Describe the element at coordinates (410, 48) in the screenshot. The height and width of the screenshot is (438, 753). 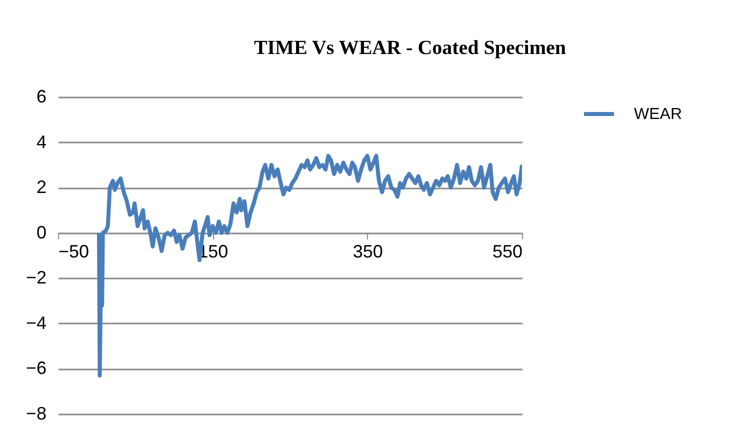
I see `chart-title: TIME Vs WEAR - Coated Specimen` at that location.